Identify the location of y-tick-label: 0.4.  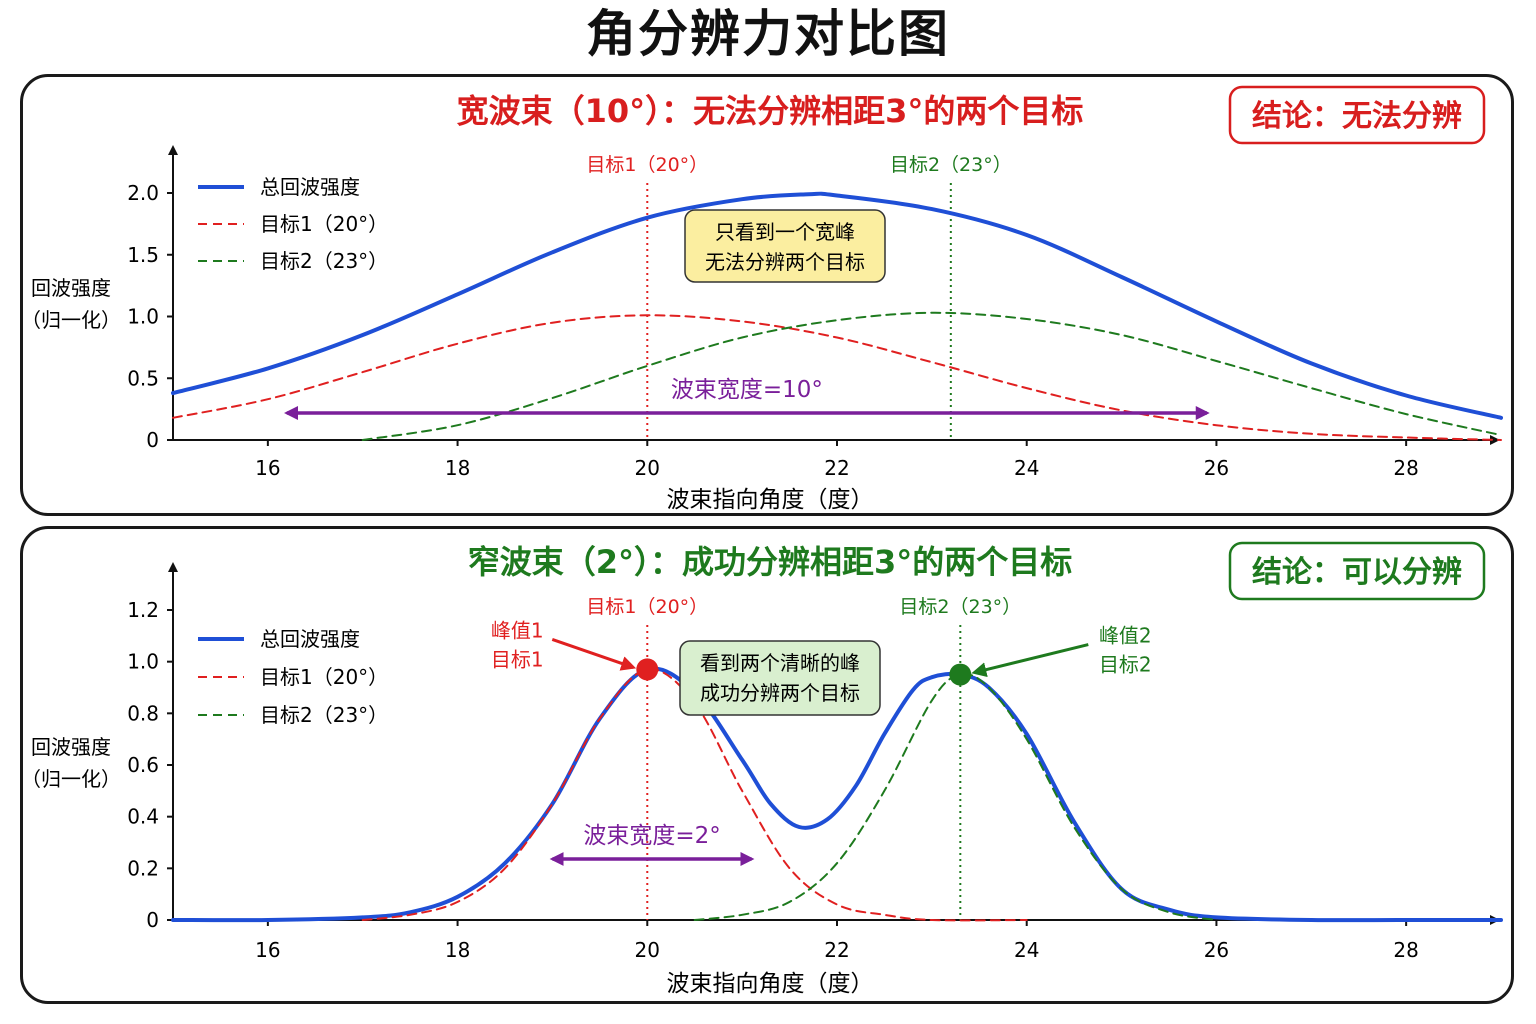
(143, 817).